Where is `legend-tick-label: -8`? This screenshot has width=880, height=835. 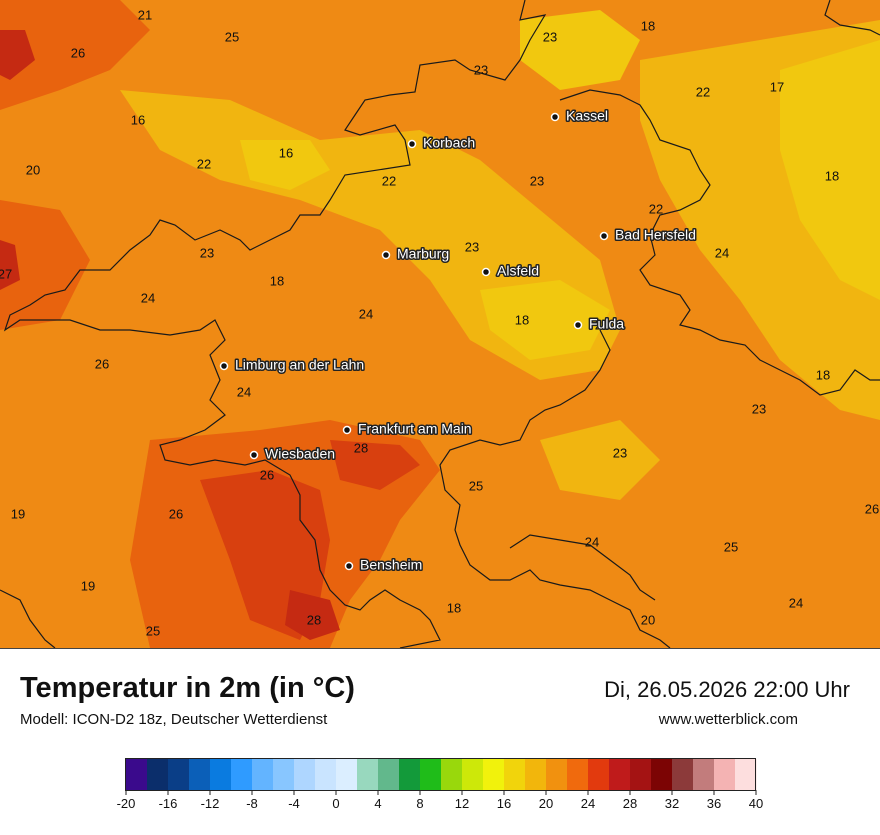 legend-tick-label: -8 is located at coordinates (252, 803).